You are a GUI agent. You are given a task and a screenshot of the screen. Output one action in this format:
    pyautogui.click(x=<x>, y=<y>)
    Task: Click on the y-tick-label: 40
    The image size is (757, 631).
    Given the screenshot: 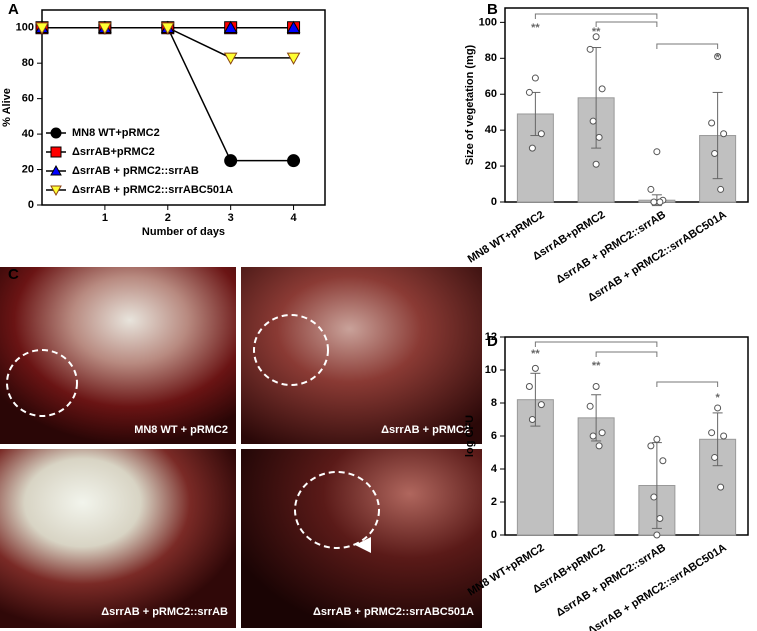 What is the action you would take?
    pyautogui.click(x=28, y=134)
    